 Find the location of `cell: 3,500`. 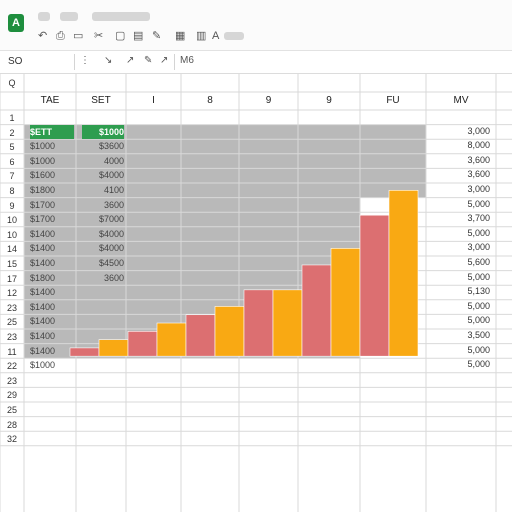

cell: 3,500 is located at coordinates (478, 335).